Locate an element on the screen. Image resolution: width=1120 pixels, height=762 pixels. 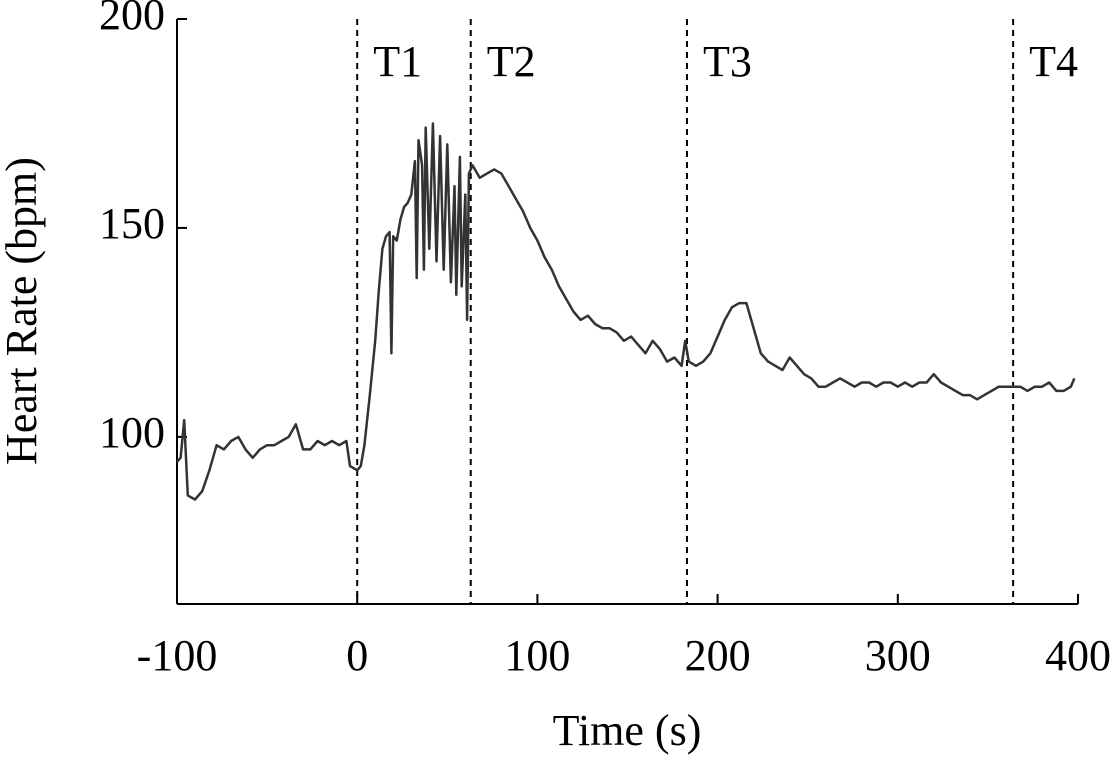
x-tick-label: 0 is located at coordinates (357, 655).